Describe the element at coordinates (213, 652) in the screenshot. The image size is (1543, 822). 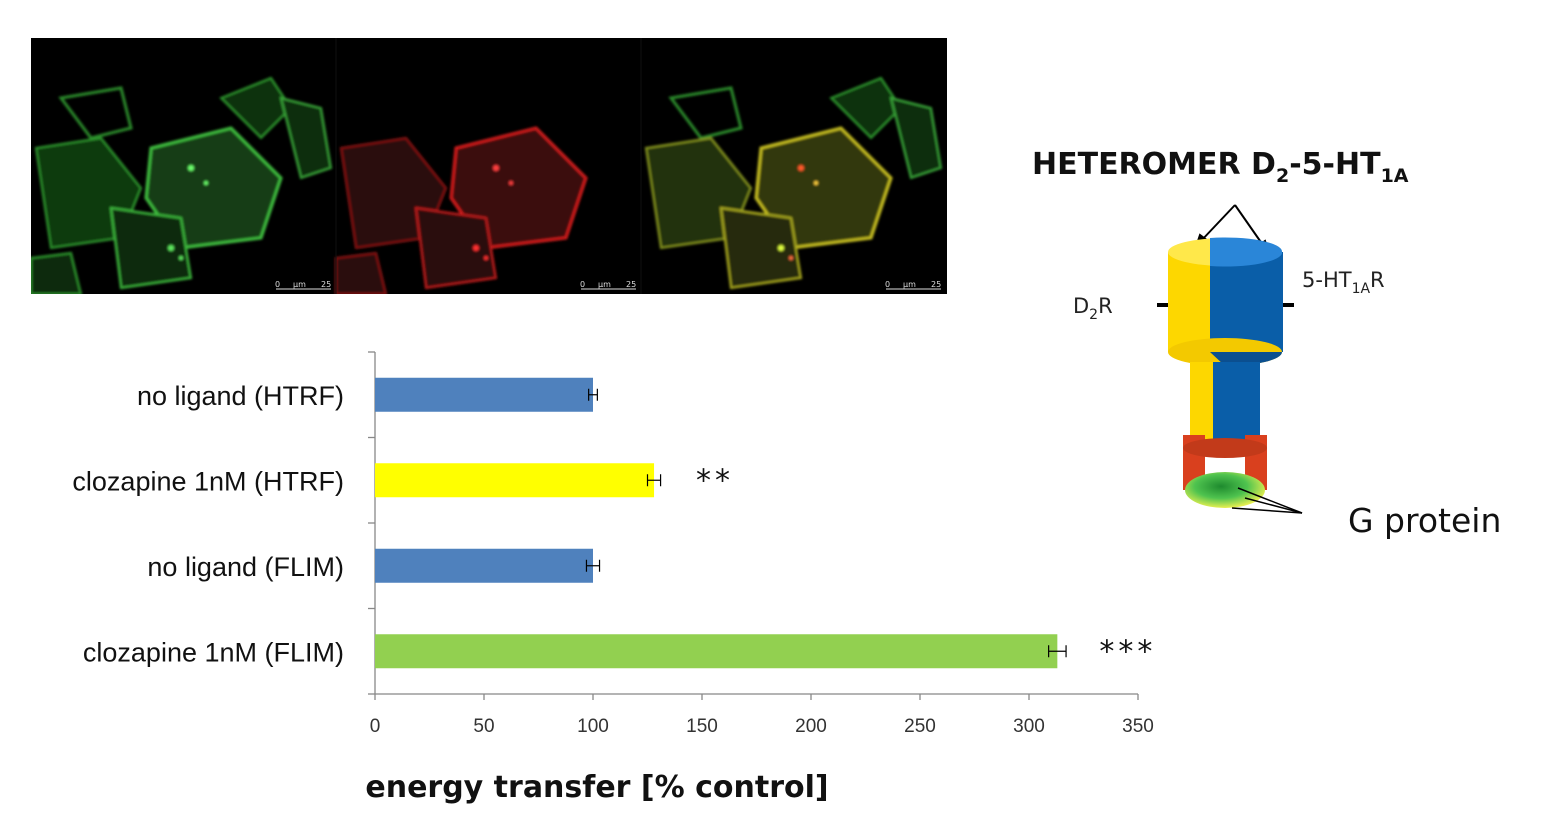
I see `category-label: clozapine 1nM (FLIM)` at that location.